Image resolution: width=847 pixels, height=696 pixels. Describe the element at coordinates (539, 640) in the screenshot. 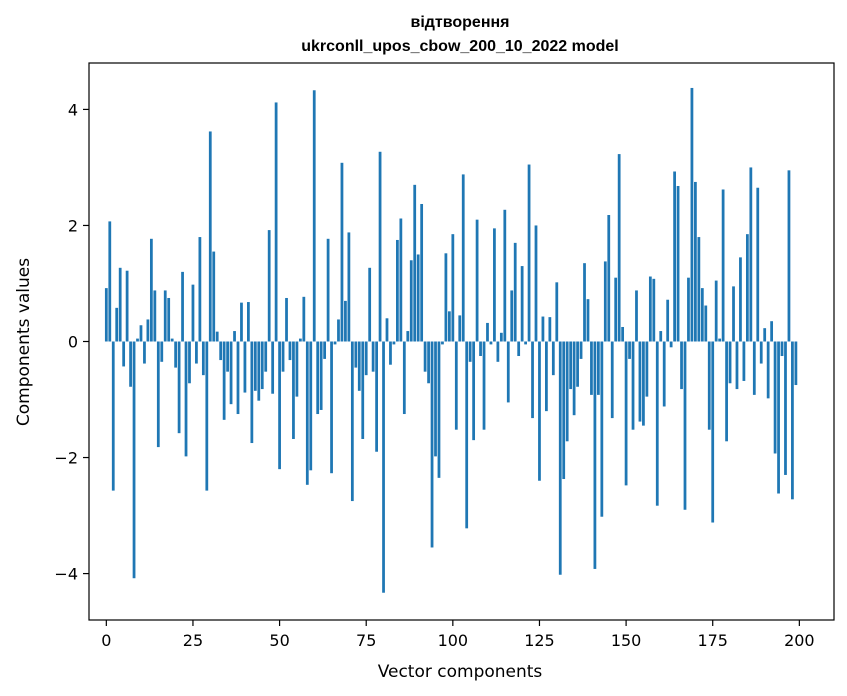

I see `x-tick-label: 125` at that location.